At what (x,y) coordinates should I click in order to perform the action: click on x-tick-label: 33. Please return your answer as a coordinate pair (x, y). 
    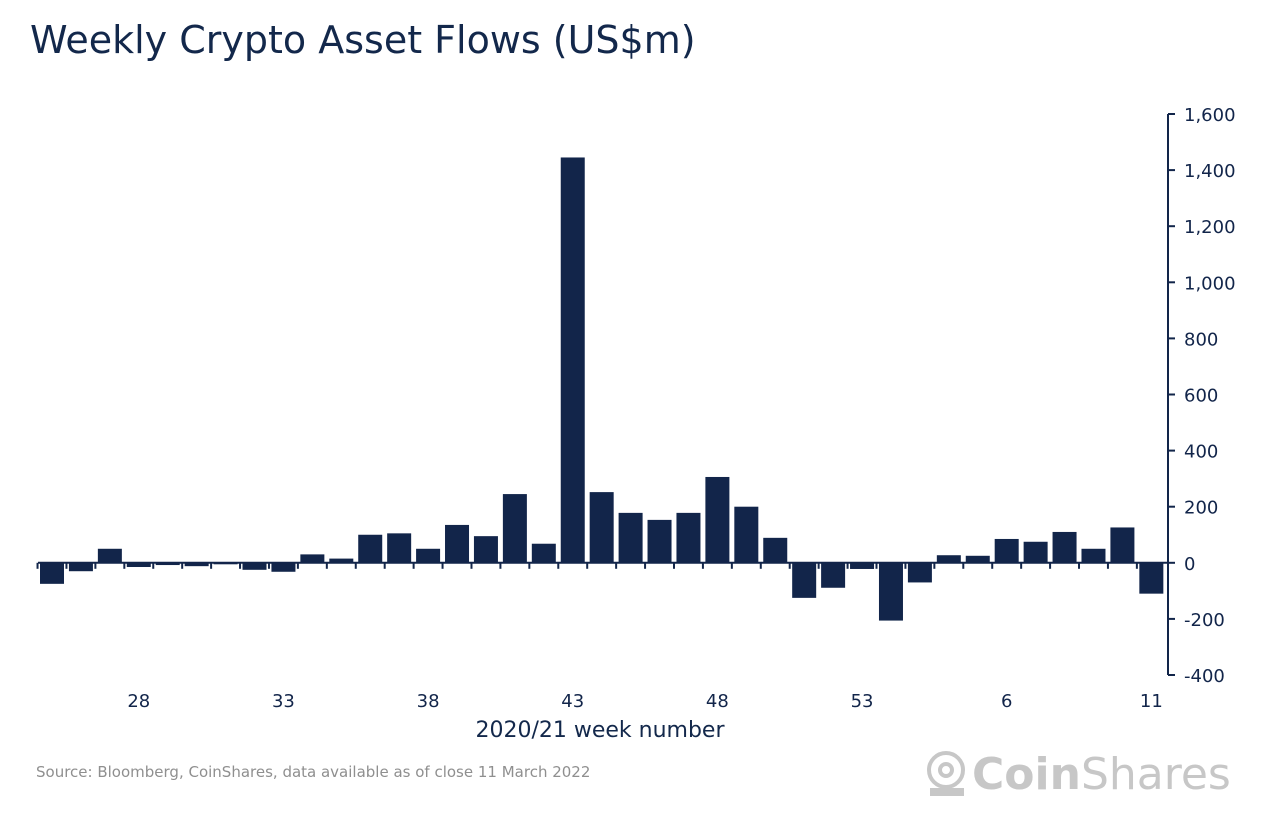
    Looking at the image, I should click on (283, 701).